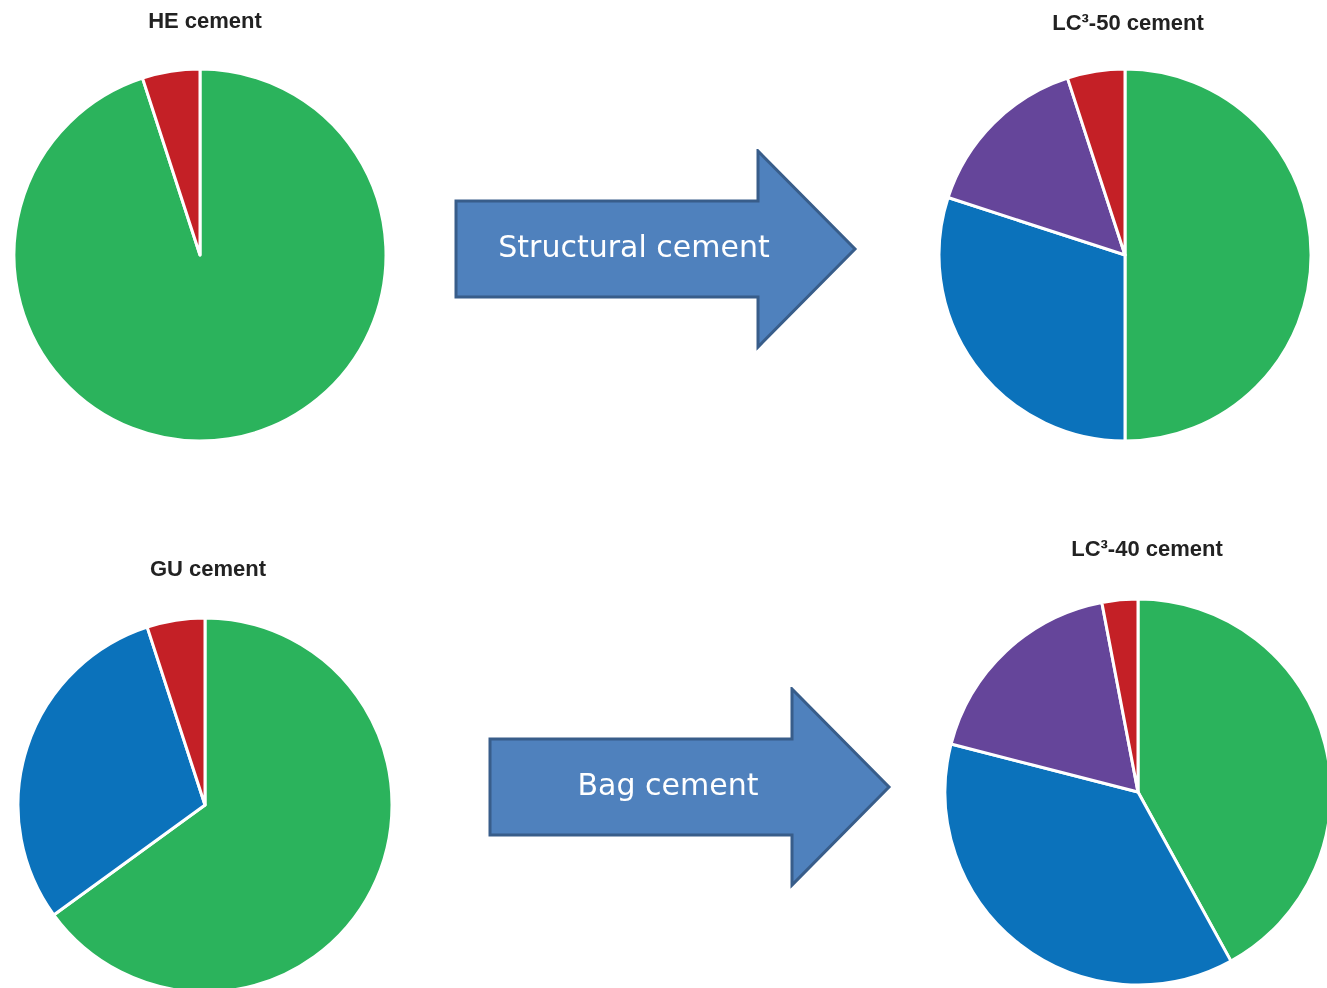 Image resolution: width=1327 pixels, height=988 pixels. Describe the element at coordinates (1147, 548) in the screenshot. I see `chart-title: LC³-40 cement` at that location.